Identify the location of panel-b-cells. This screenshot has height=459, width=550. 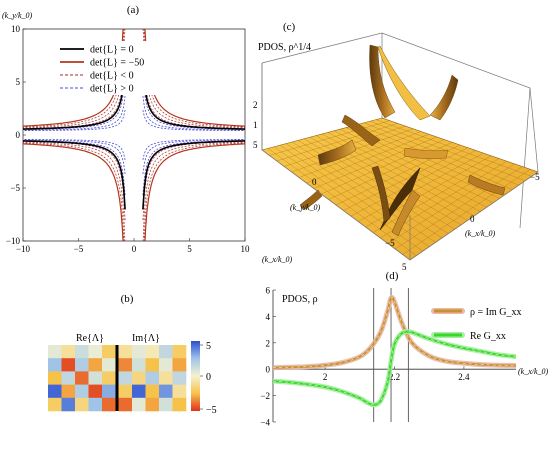
(117, 378).